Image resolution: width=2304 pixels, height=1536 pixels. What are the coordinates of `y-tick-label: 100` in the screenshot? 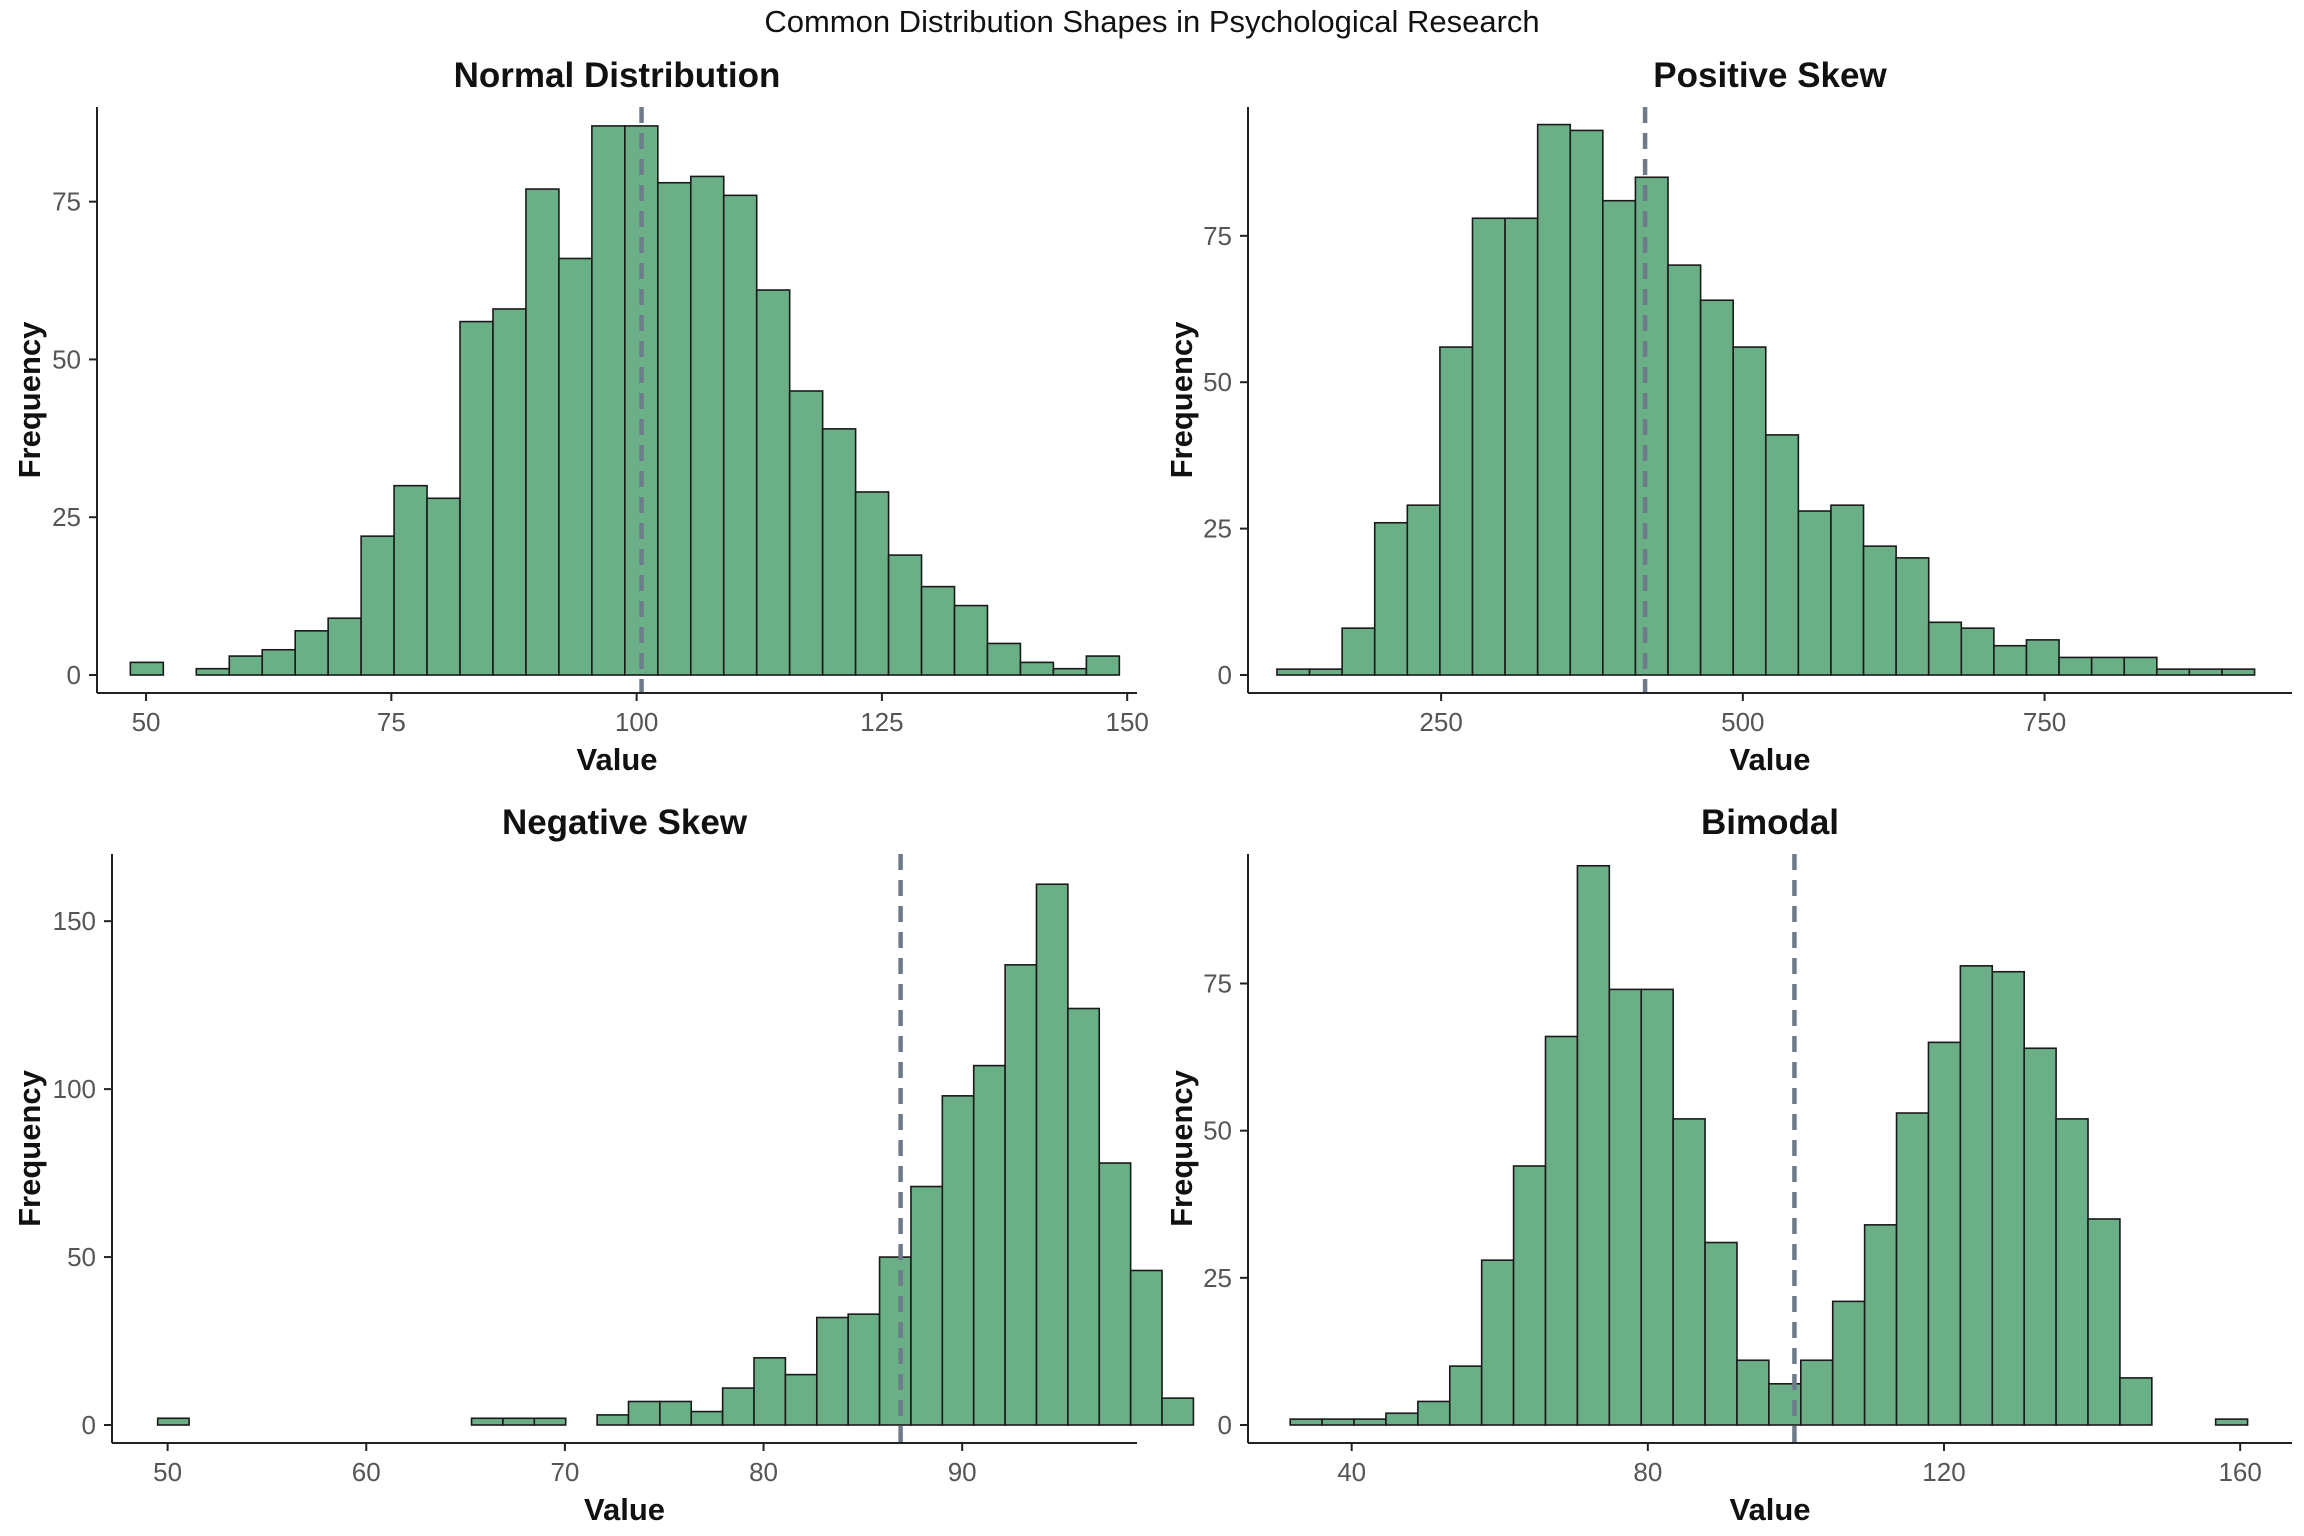 It's located at (74, 1089).